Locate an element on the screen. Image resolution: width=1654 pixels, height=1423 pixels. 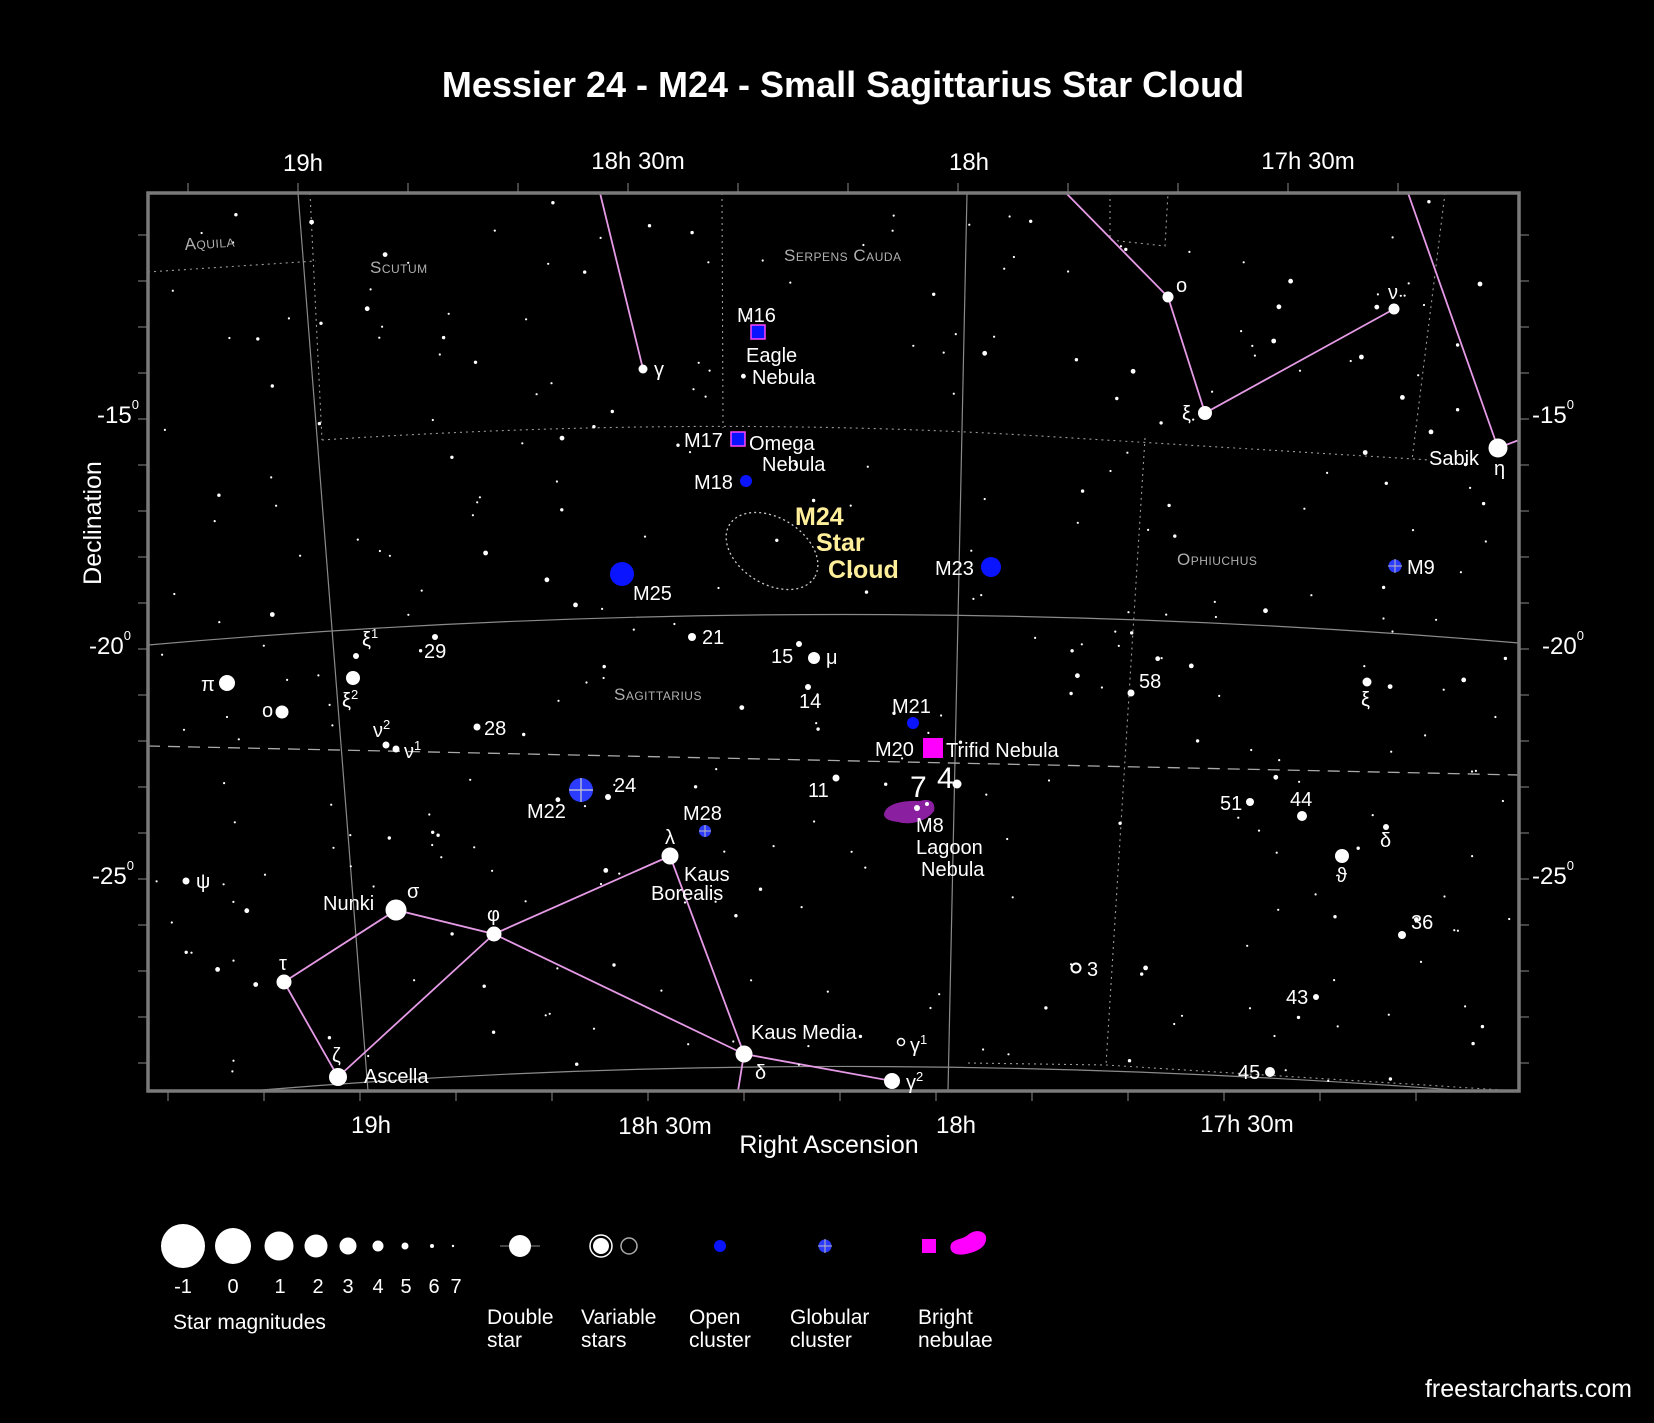
credit-link: freestarcharts.com is located at coordinates (1528, 1389).